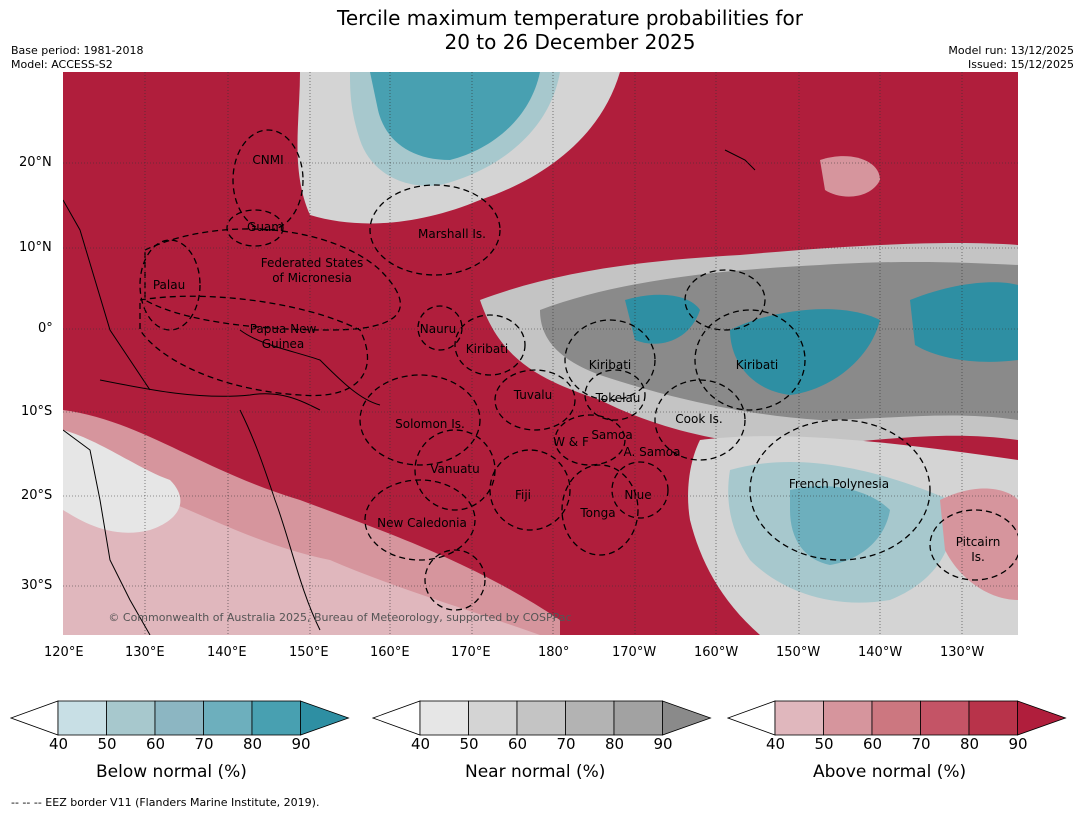 The width and height of the screenshot is (1085, 816). I want to click on region-label: Federated States, so click(312, 263).